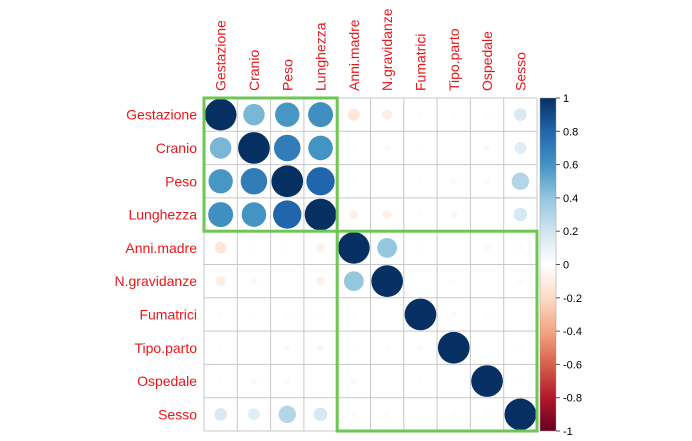 The width and height of the screenshot is (692, 441). What do you see at coordinates (321, 248) in the screenshot?
I see `corr-circle-anni-madre-lunghezza` at bounding box center [321, 248].